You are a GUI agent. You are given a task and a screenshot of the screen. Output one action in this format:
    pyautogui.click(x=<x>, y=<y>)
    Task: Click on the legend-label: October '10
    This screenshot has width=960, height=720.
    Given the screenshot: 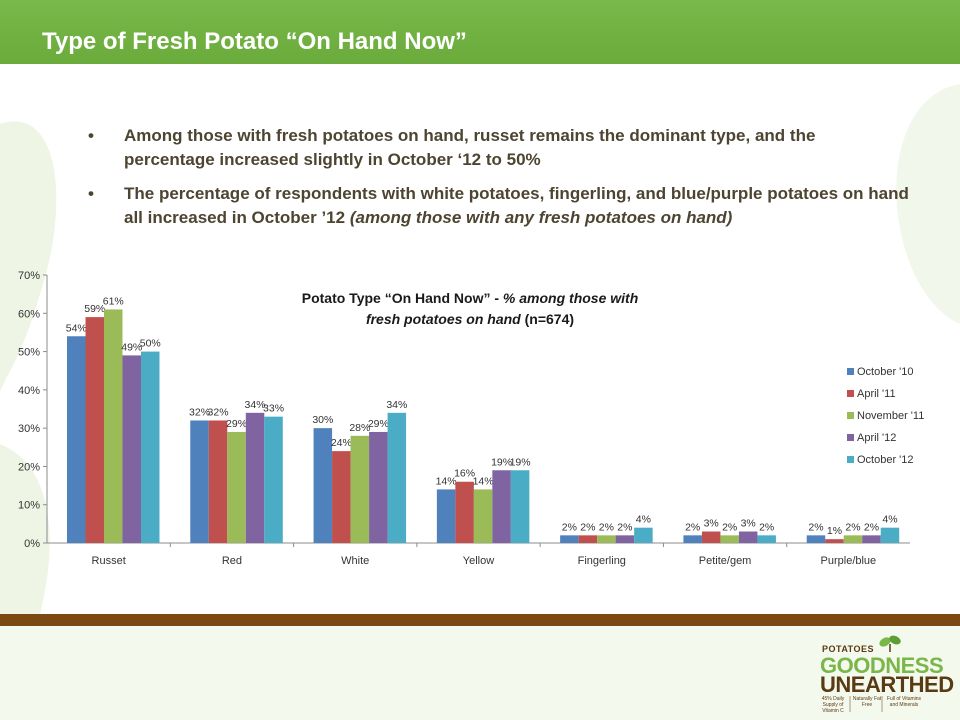 What is the action you would take?
    pyautogui.click(x=885, y=372)
    